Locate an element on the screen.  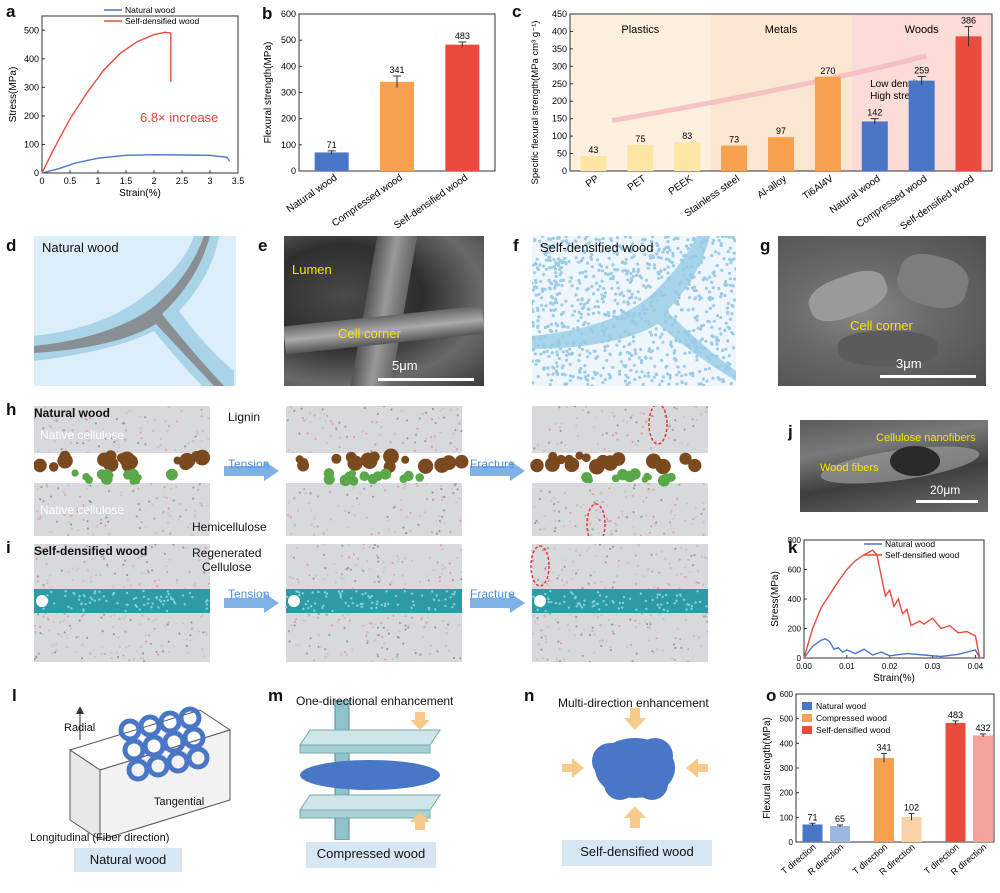
legend-label: Natural wood is located at coordinates (841, 706).